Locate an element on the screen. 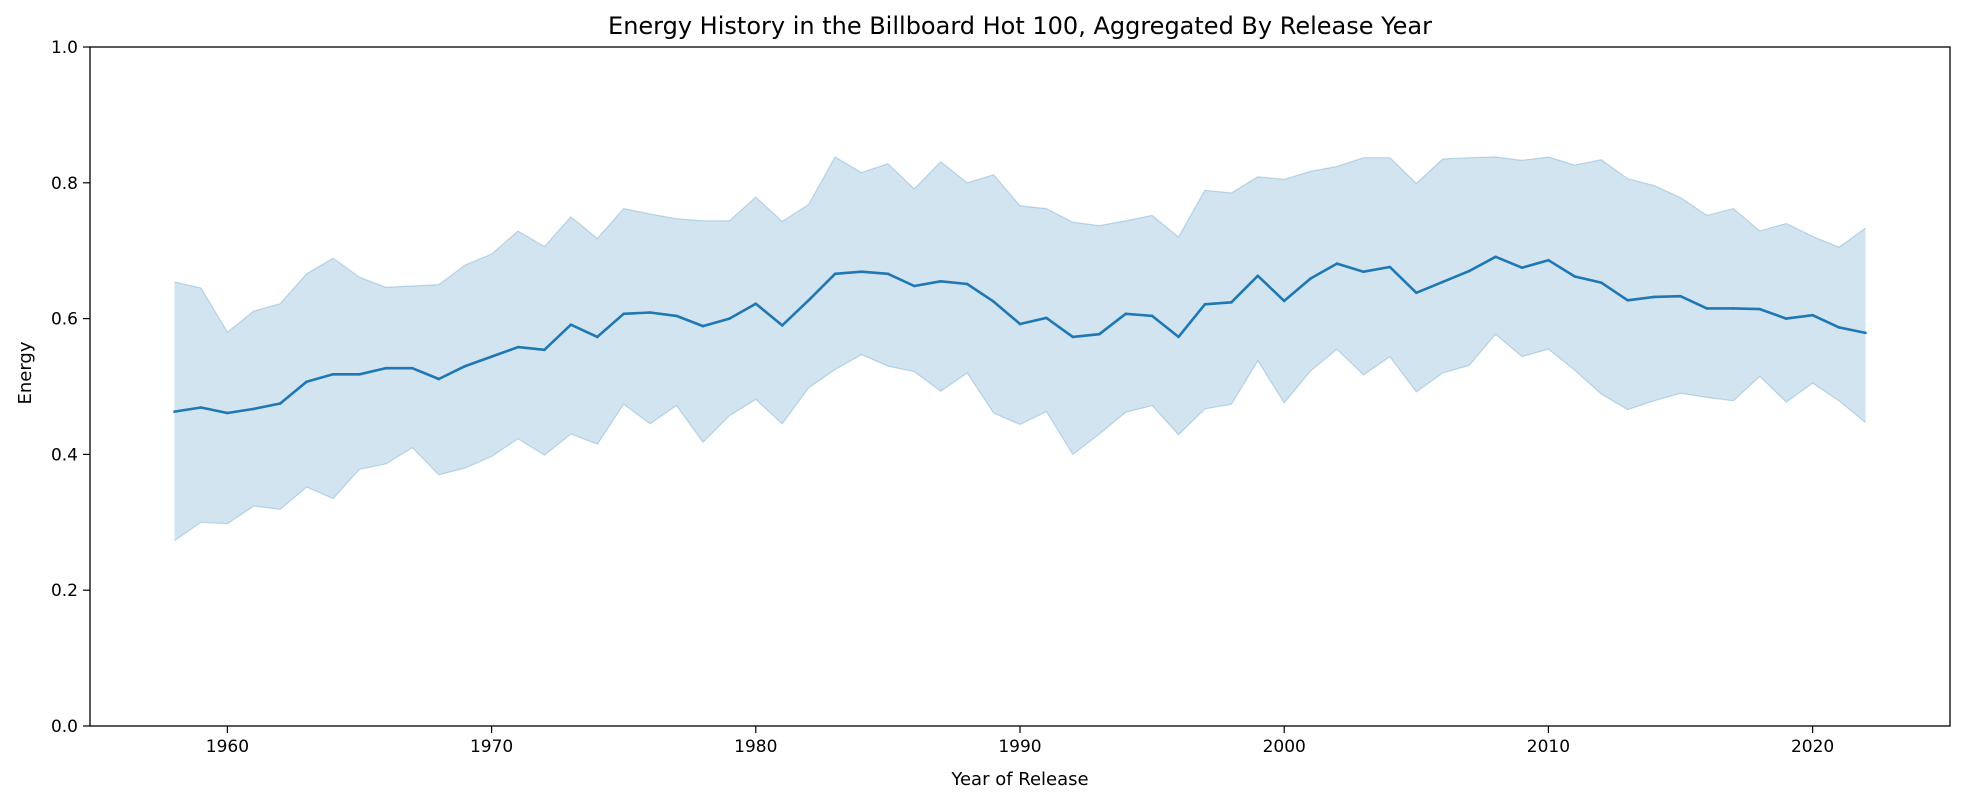 This screenshot has width=1966, height=804. x-tick-label: 1980 is located at coordinates (755, 747).